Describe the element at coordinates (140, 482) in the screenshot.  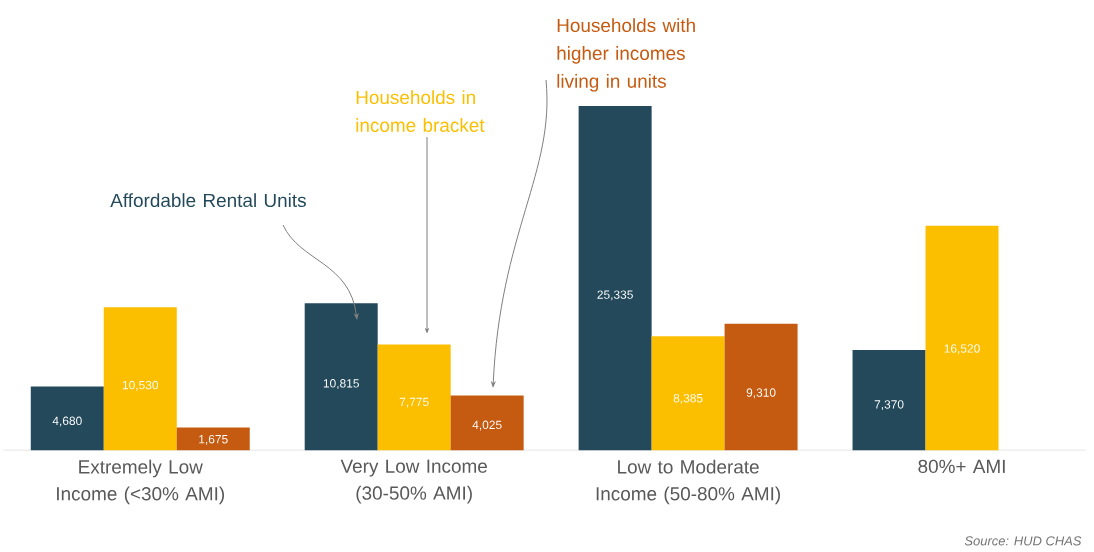
I see `x-tick-label: Extremely Low Income (<30% AMI)` at that location.